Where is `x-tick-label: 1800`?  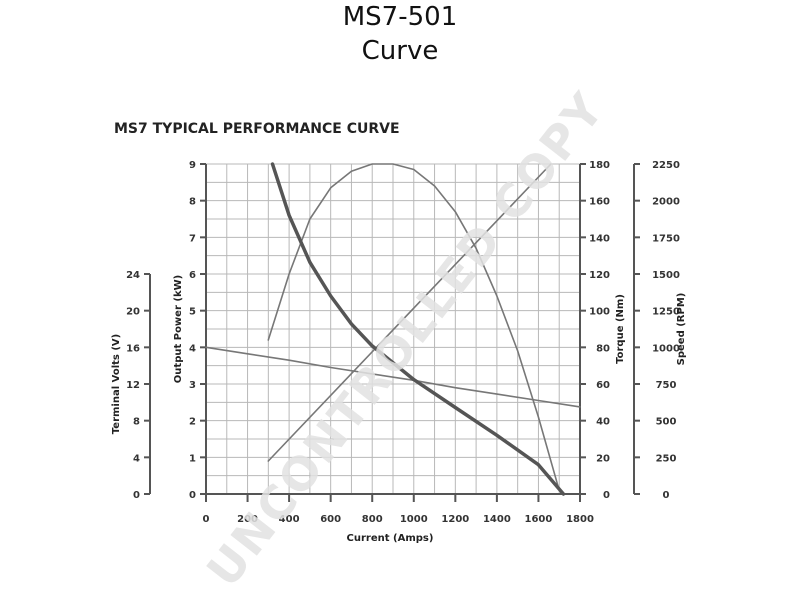 x-tick-label: 1800 is located at coordinates (580, 519).